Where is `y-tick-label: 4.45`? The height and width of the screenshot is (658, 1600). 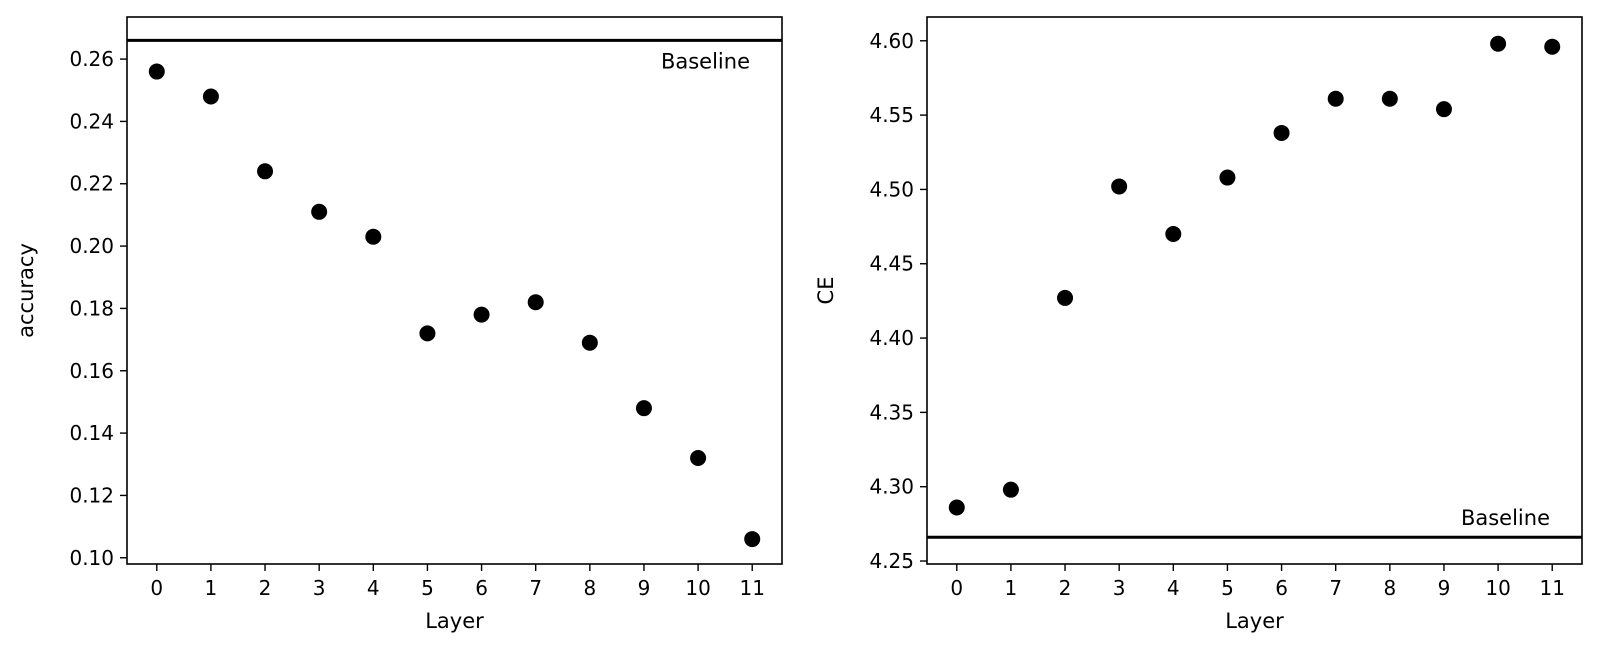
y-tick-label: 4.45 is located at coordinates (891, 264).